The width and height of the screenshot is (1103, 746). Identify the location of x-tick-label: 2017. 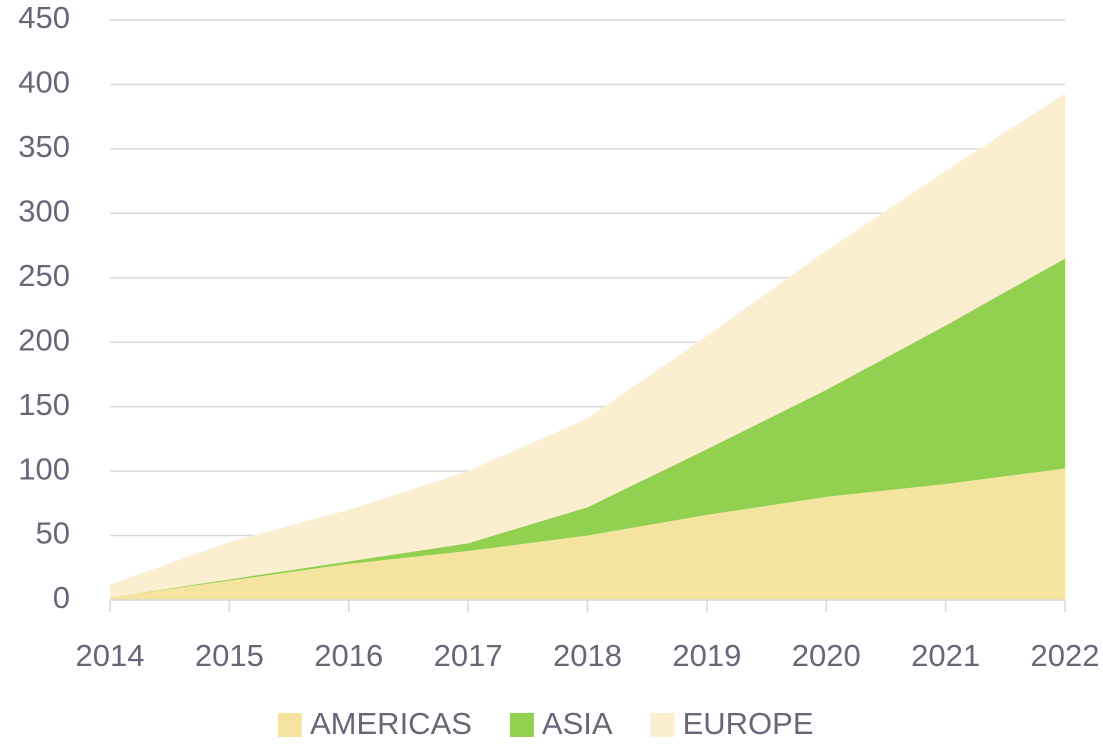
(468, 655).